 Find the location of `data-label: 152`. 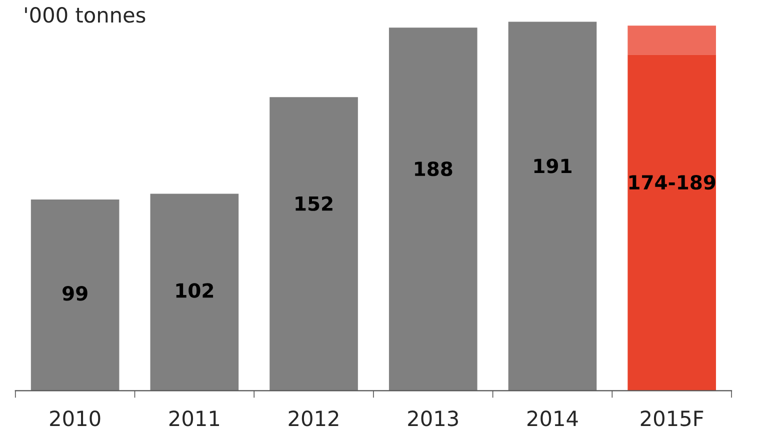

data-label: 152 is located at coordinates (314, 203).